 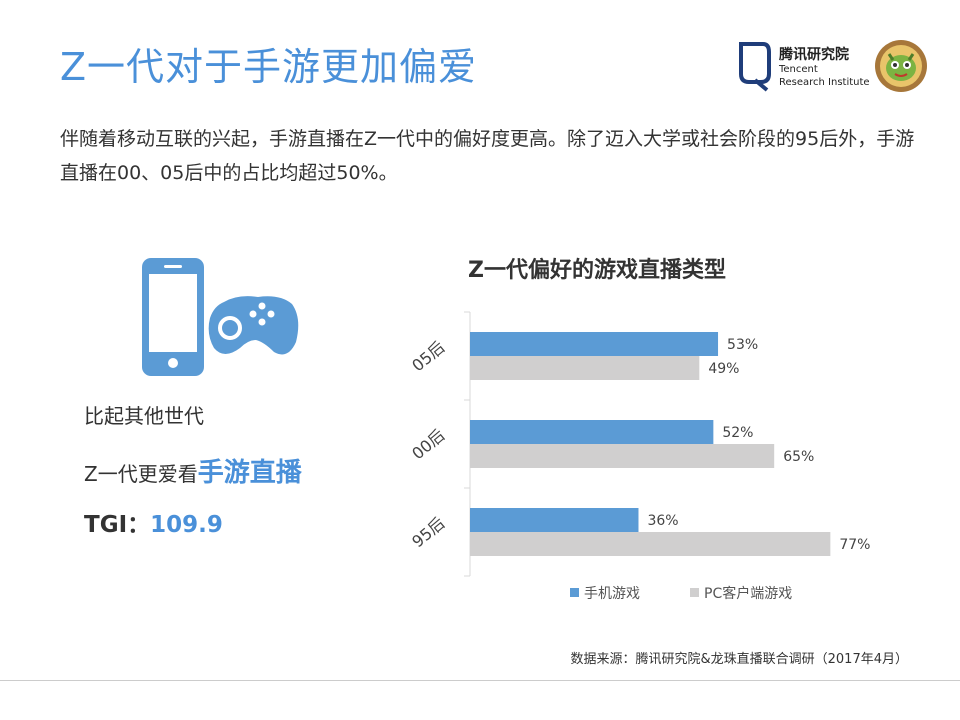 I want to click on chart-title: Z一代偏好的游戏直播类型, so click(x=597, y=270).